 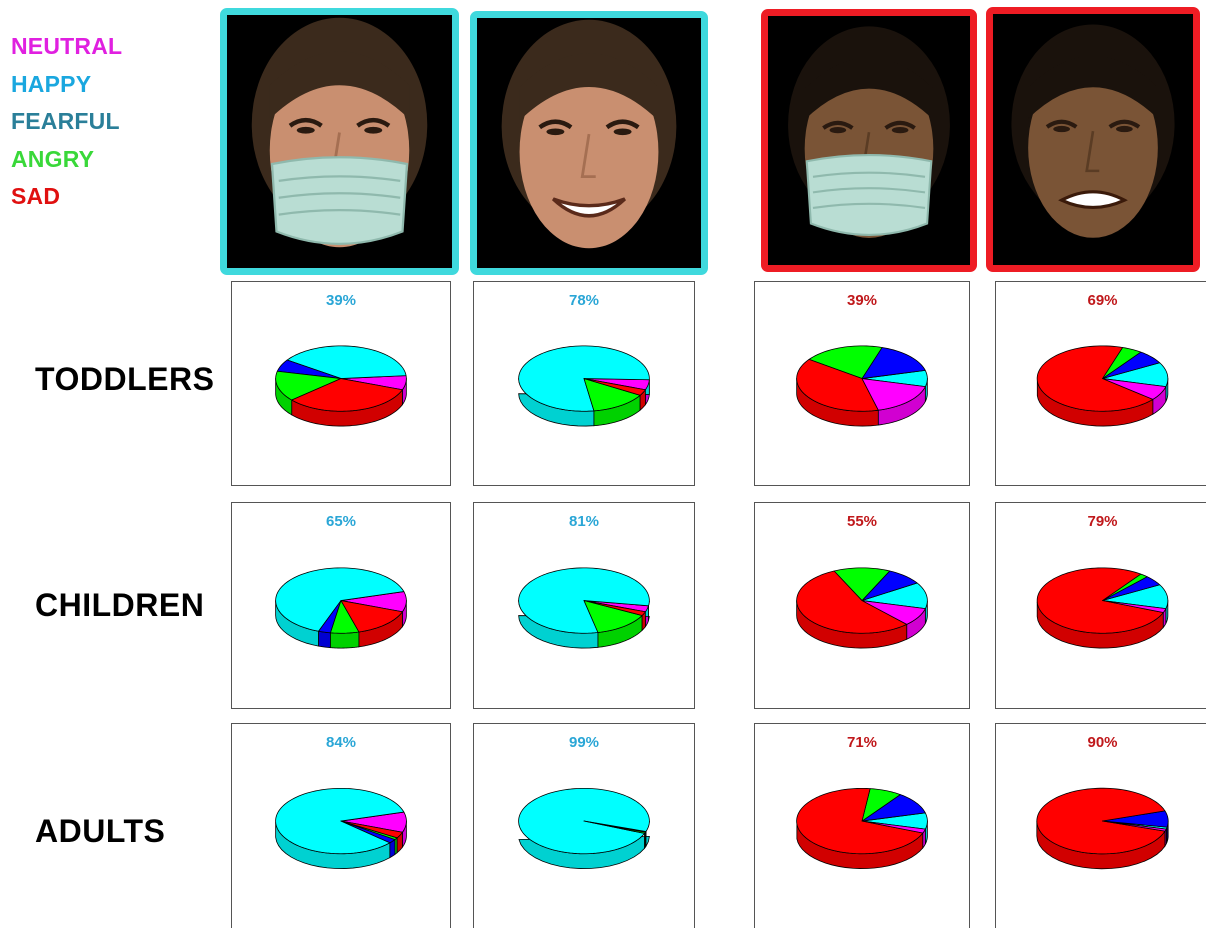 I want to click on legend-angry: ANGRY, so click(x=53, y=158).